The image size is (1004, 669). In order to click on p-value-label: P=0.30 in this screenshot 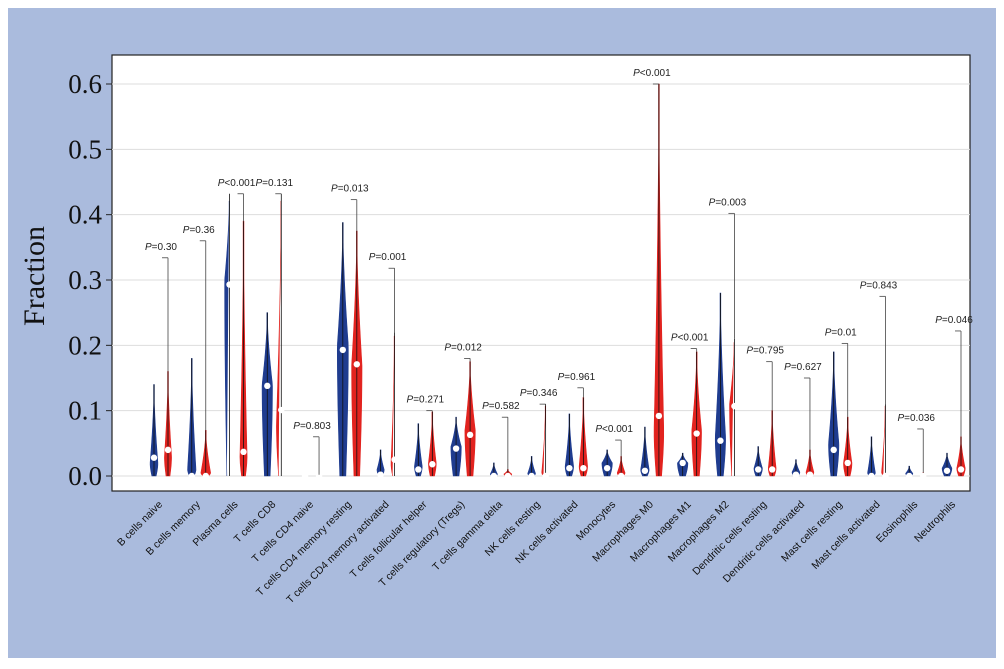, I will do `click(161, 247)`.